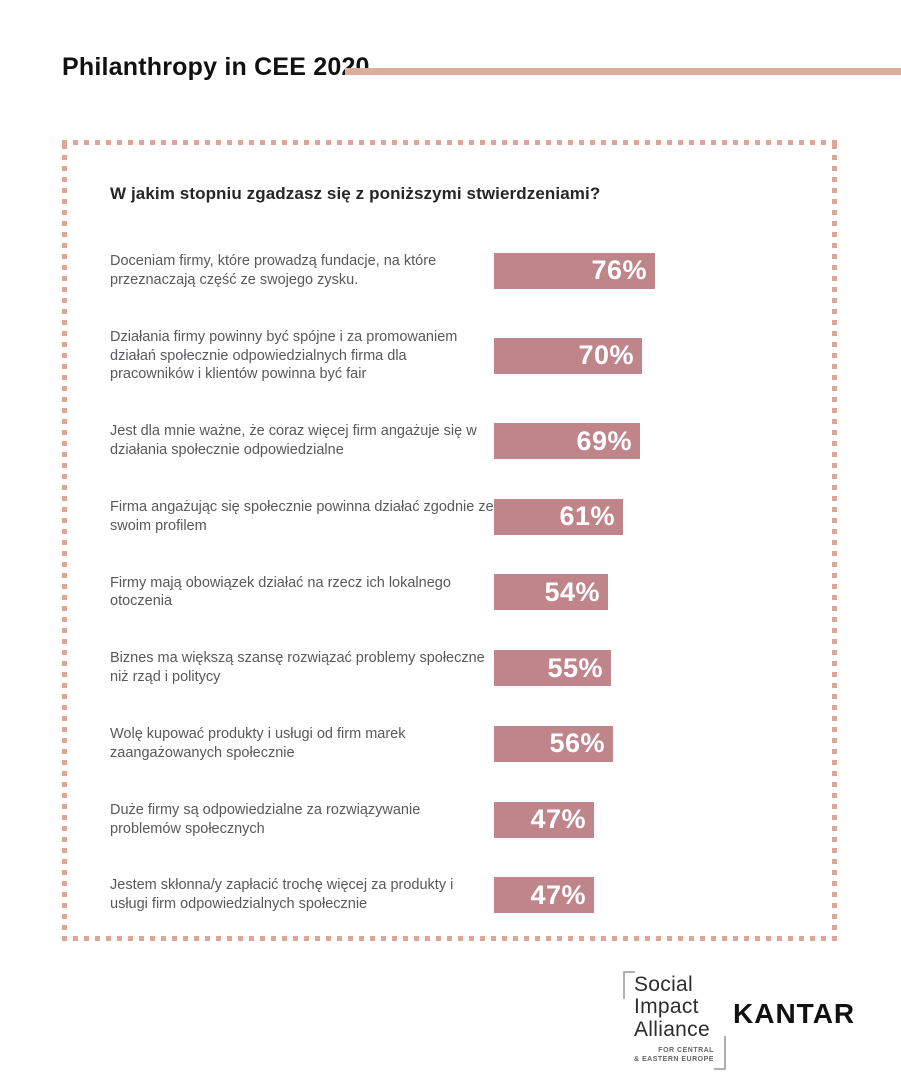 This screenshot has width=901, height=1080. I want to click on value-bar: 61%, so click(558, 516).